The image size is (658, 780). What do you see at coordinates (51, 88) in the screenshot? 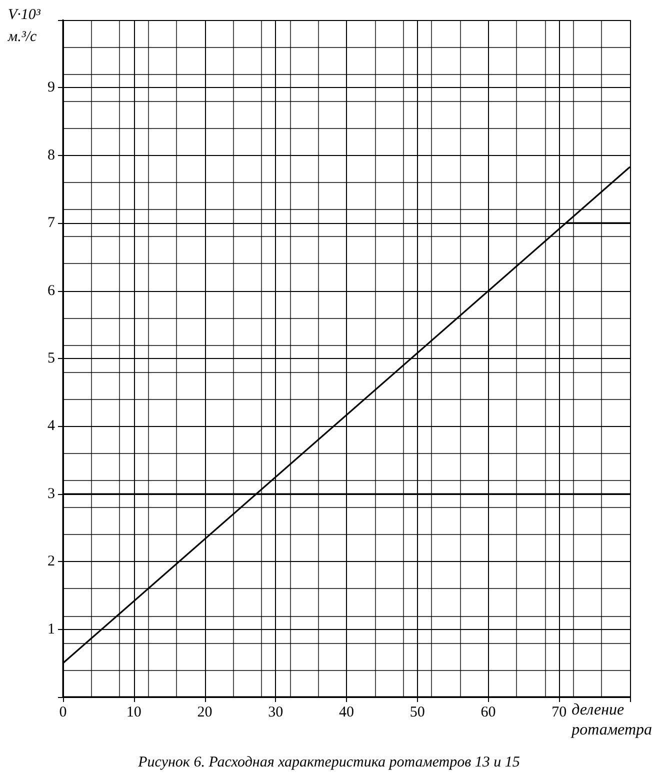
I see `y-tick-label: 9` at bounding box center [51, 88].